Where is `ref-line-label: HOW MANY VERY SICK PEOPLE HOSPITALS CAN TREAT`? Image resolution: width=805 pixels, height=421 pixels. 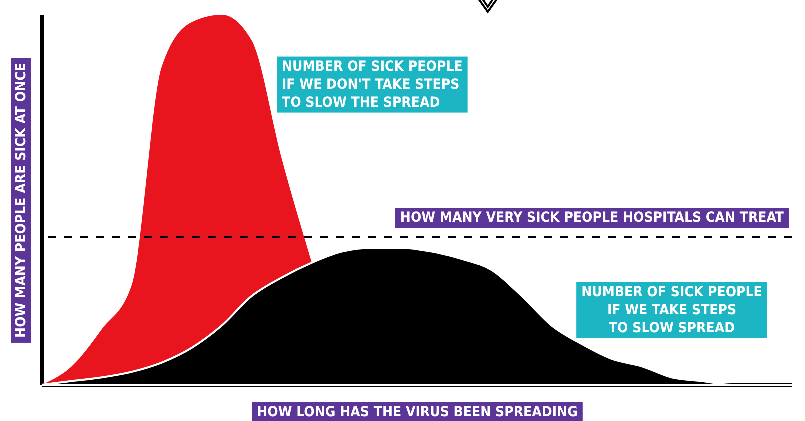 ref-line-label: HOW MANY VERY SICK PEOPLE HOSPITALS CAN TREAT is located at coordinates (592, 218).